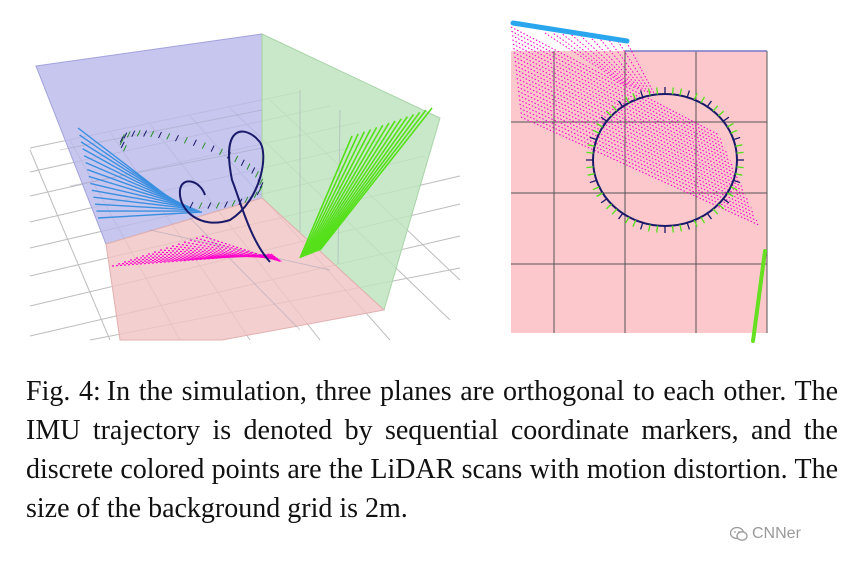 This screenshot has width=855, height=573. What do you see at coordinates (245, 269) in the screenshot?
I see `red-floor-plane` at bounding box center [245, 269].